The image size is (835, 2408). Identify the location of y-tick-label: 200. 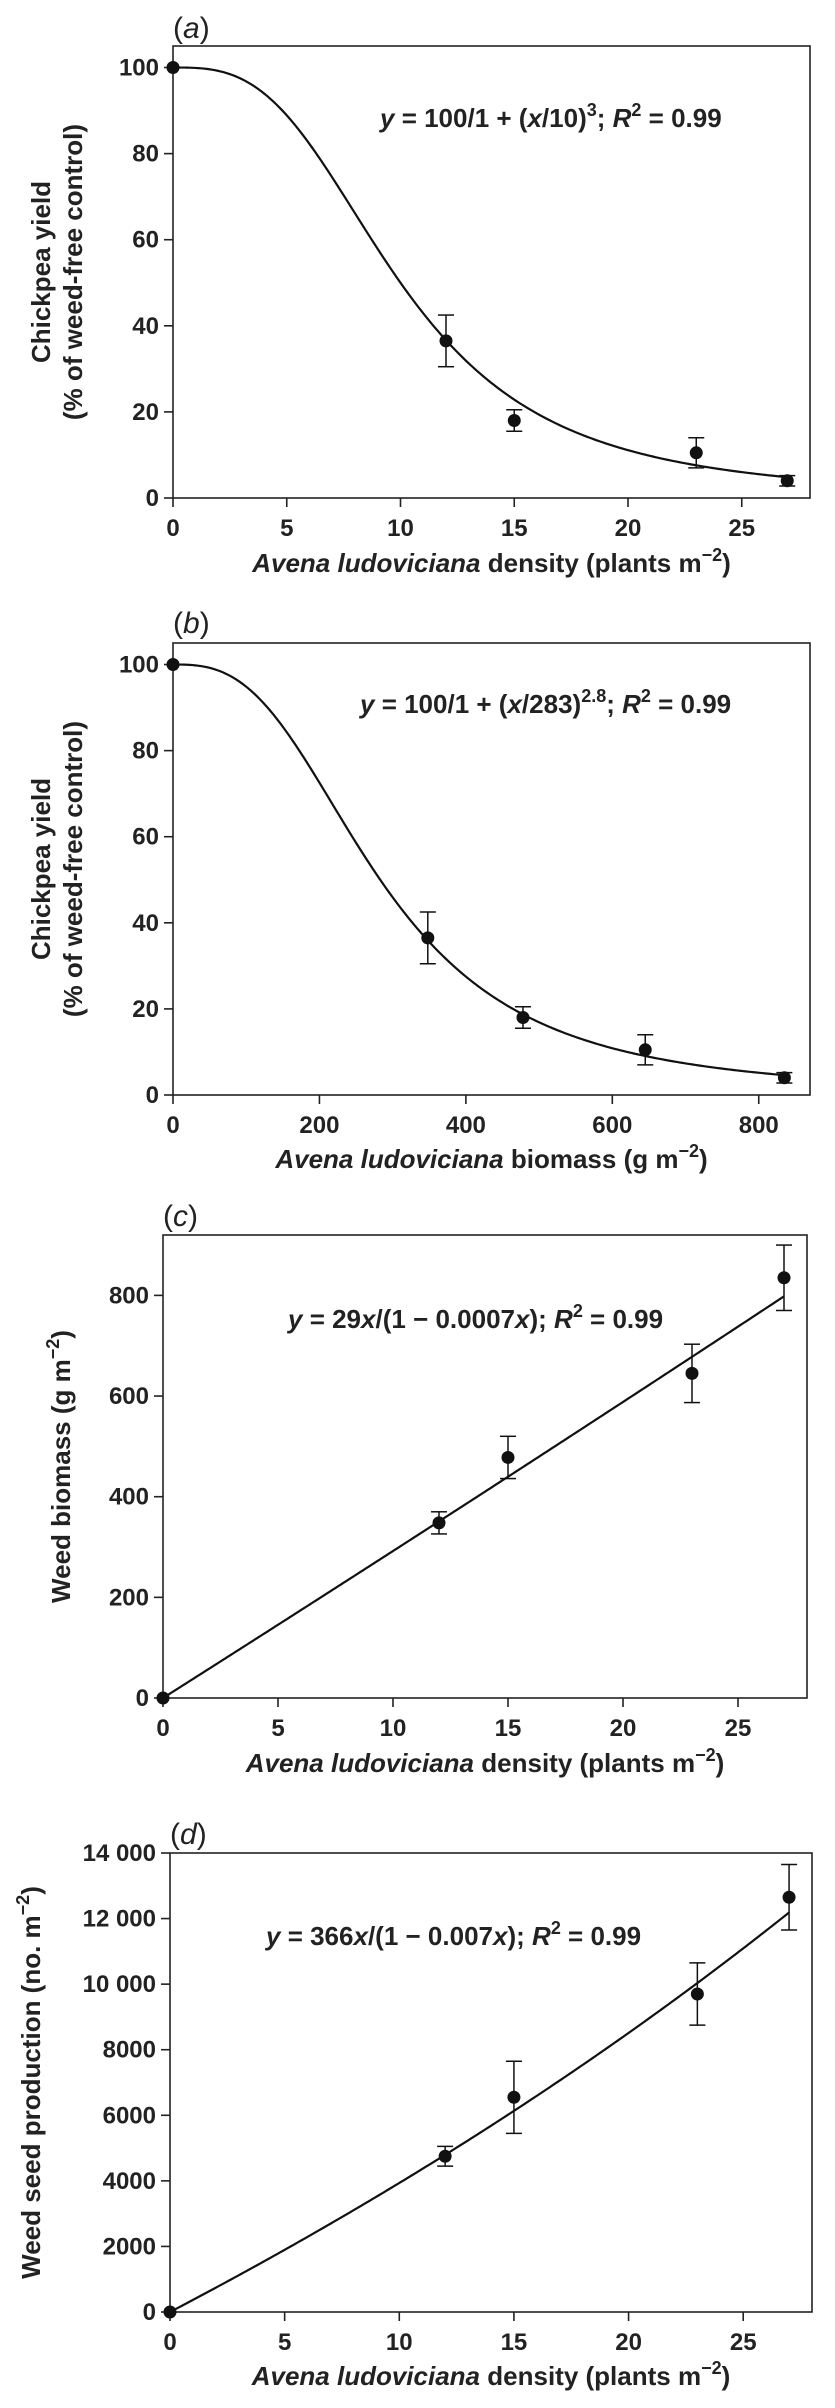
(129, 1597).